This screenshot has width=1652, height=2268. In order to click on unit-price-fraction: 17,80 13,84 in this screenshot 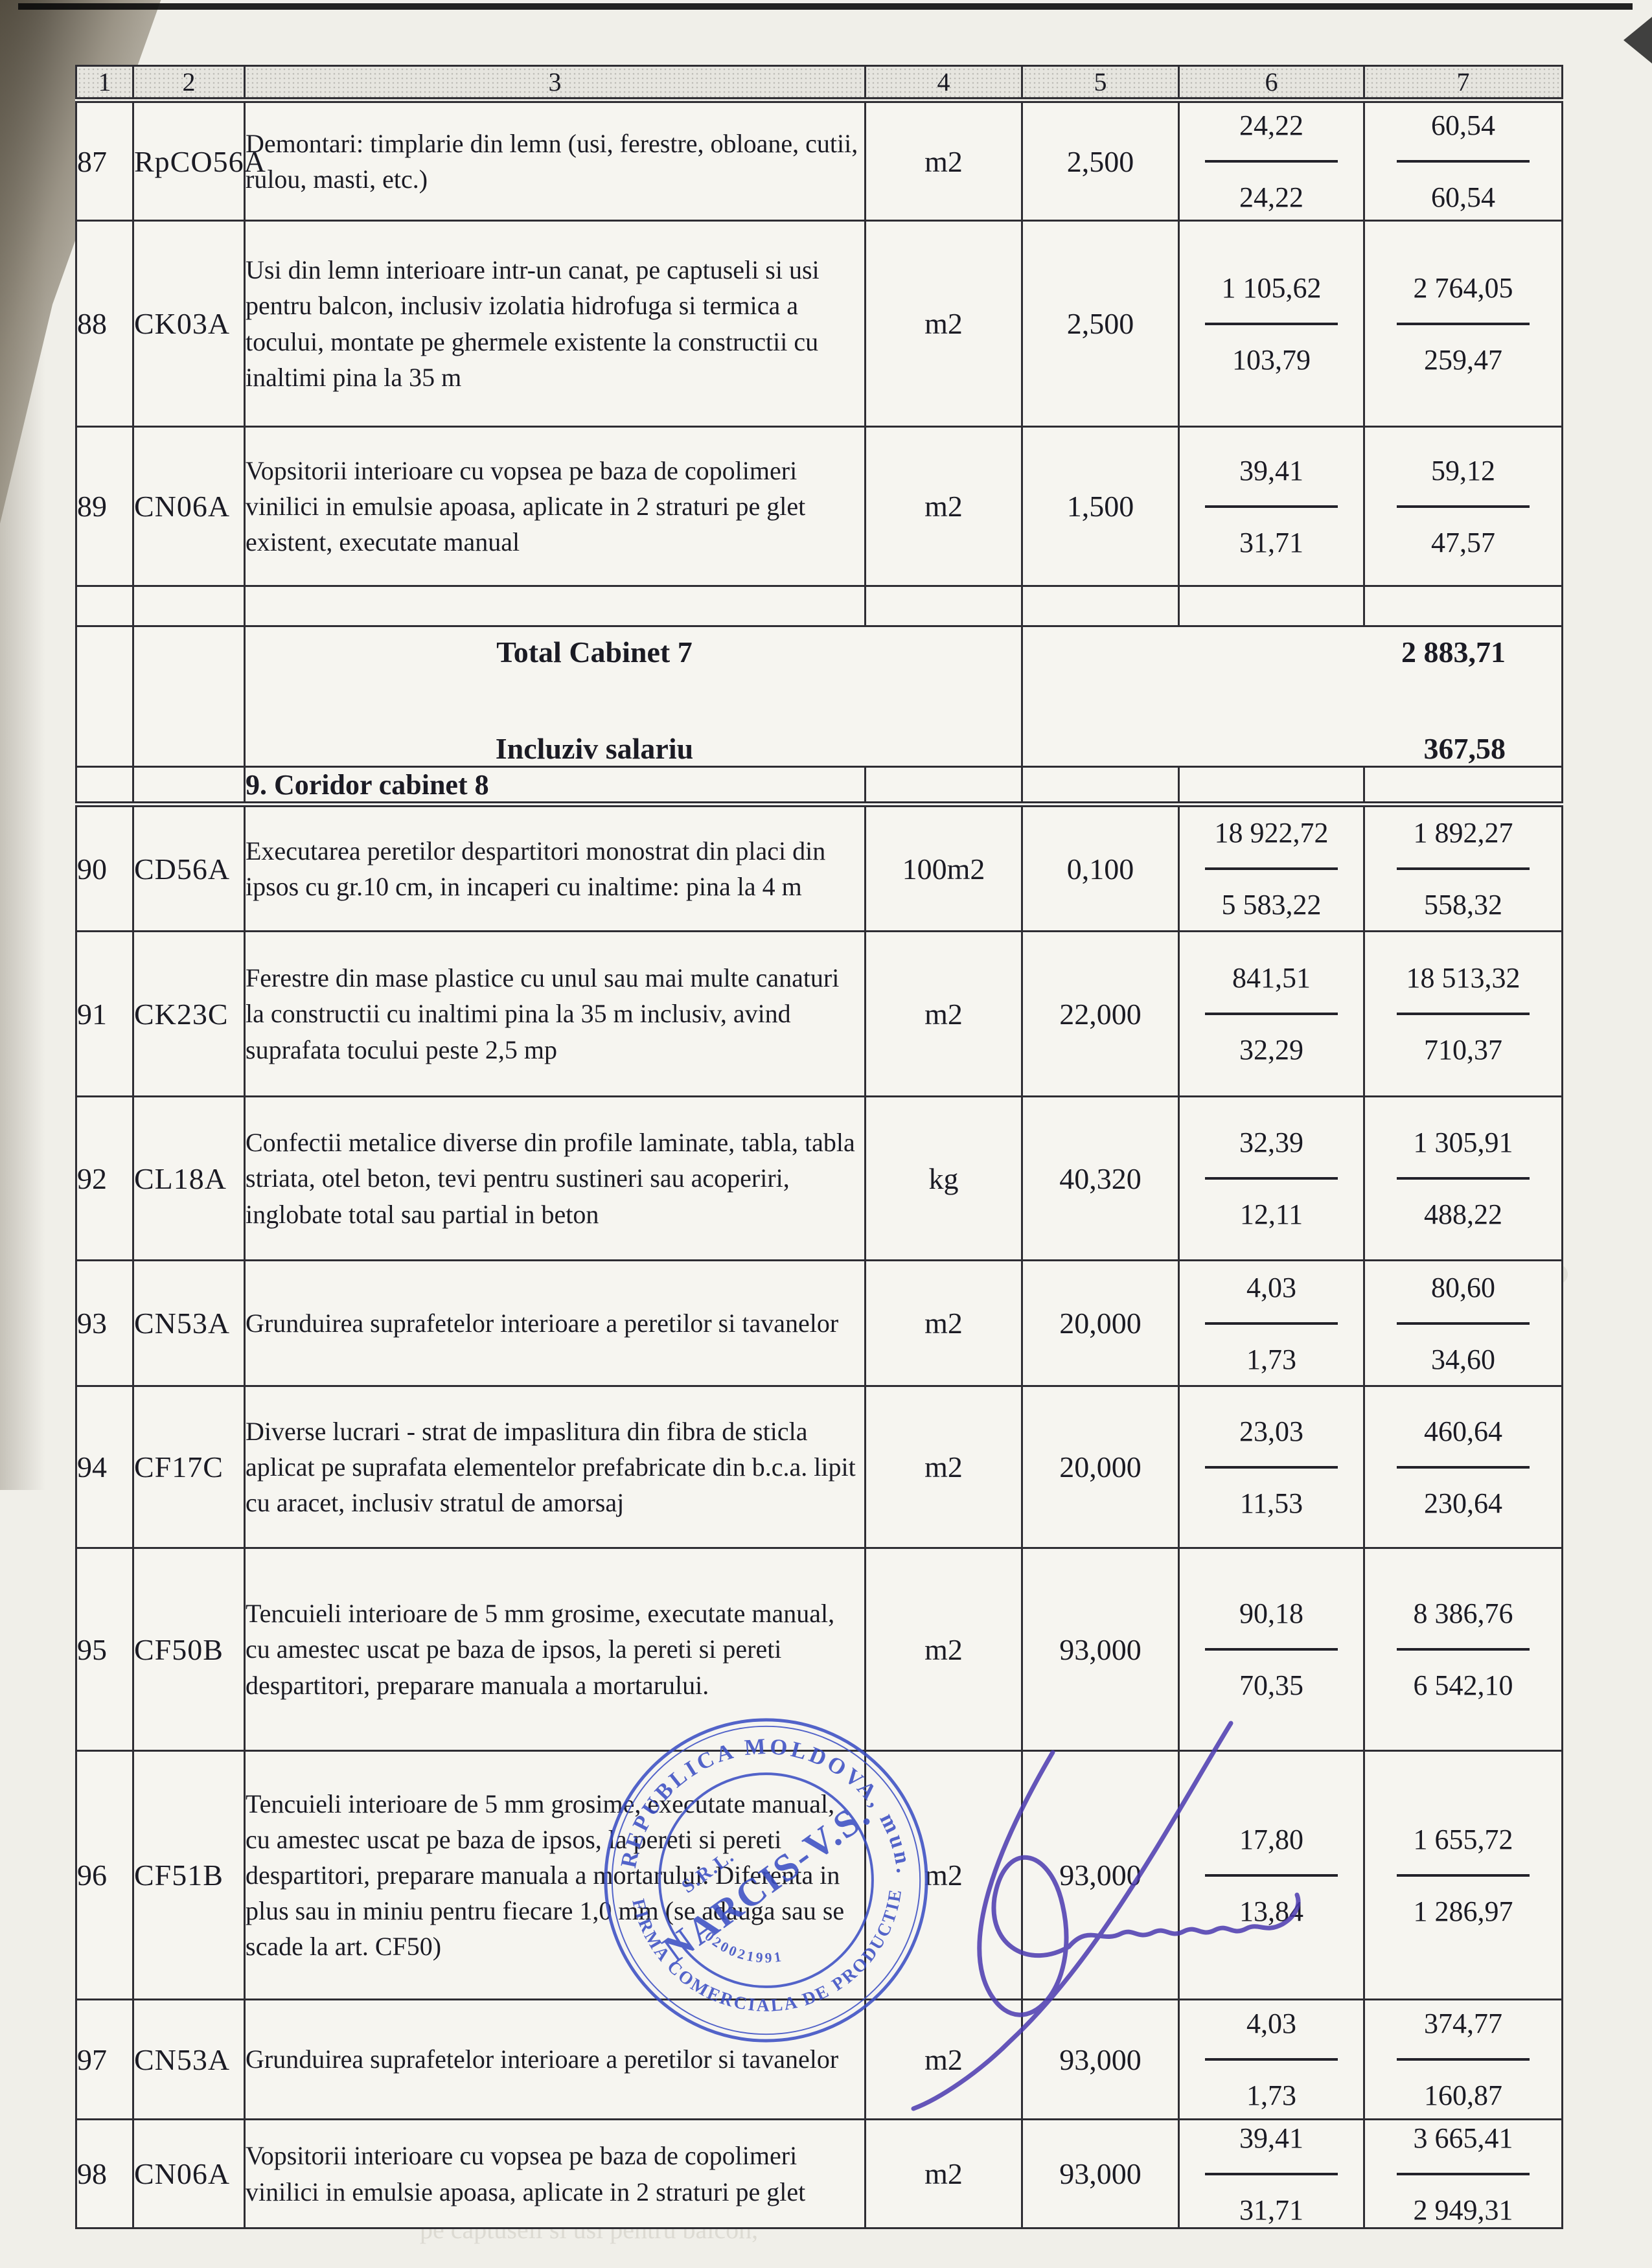, I will do `click(1271, 1875)`.